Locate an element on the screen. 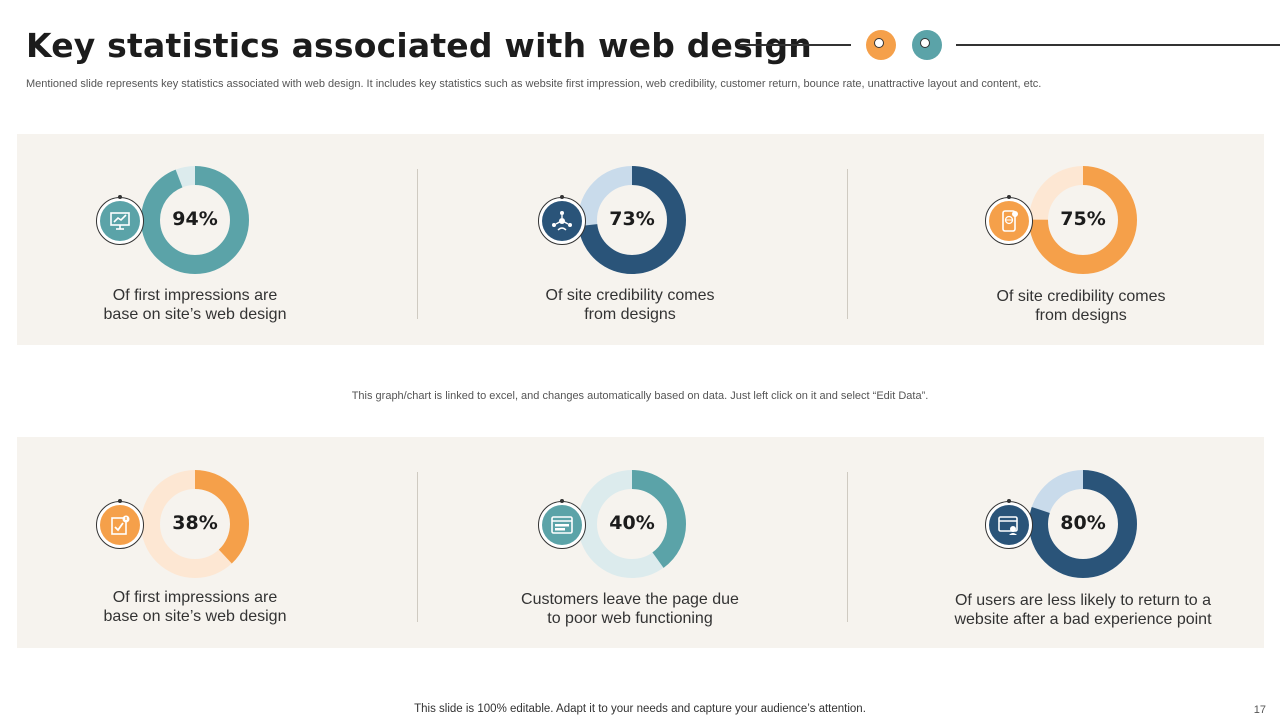 This screenshot has width=1280, height=720. browser-user-icon is located at coordinates (1009, 525).